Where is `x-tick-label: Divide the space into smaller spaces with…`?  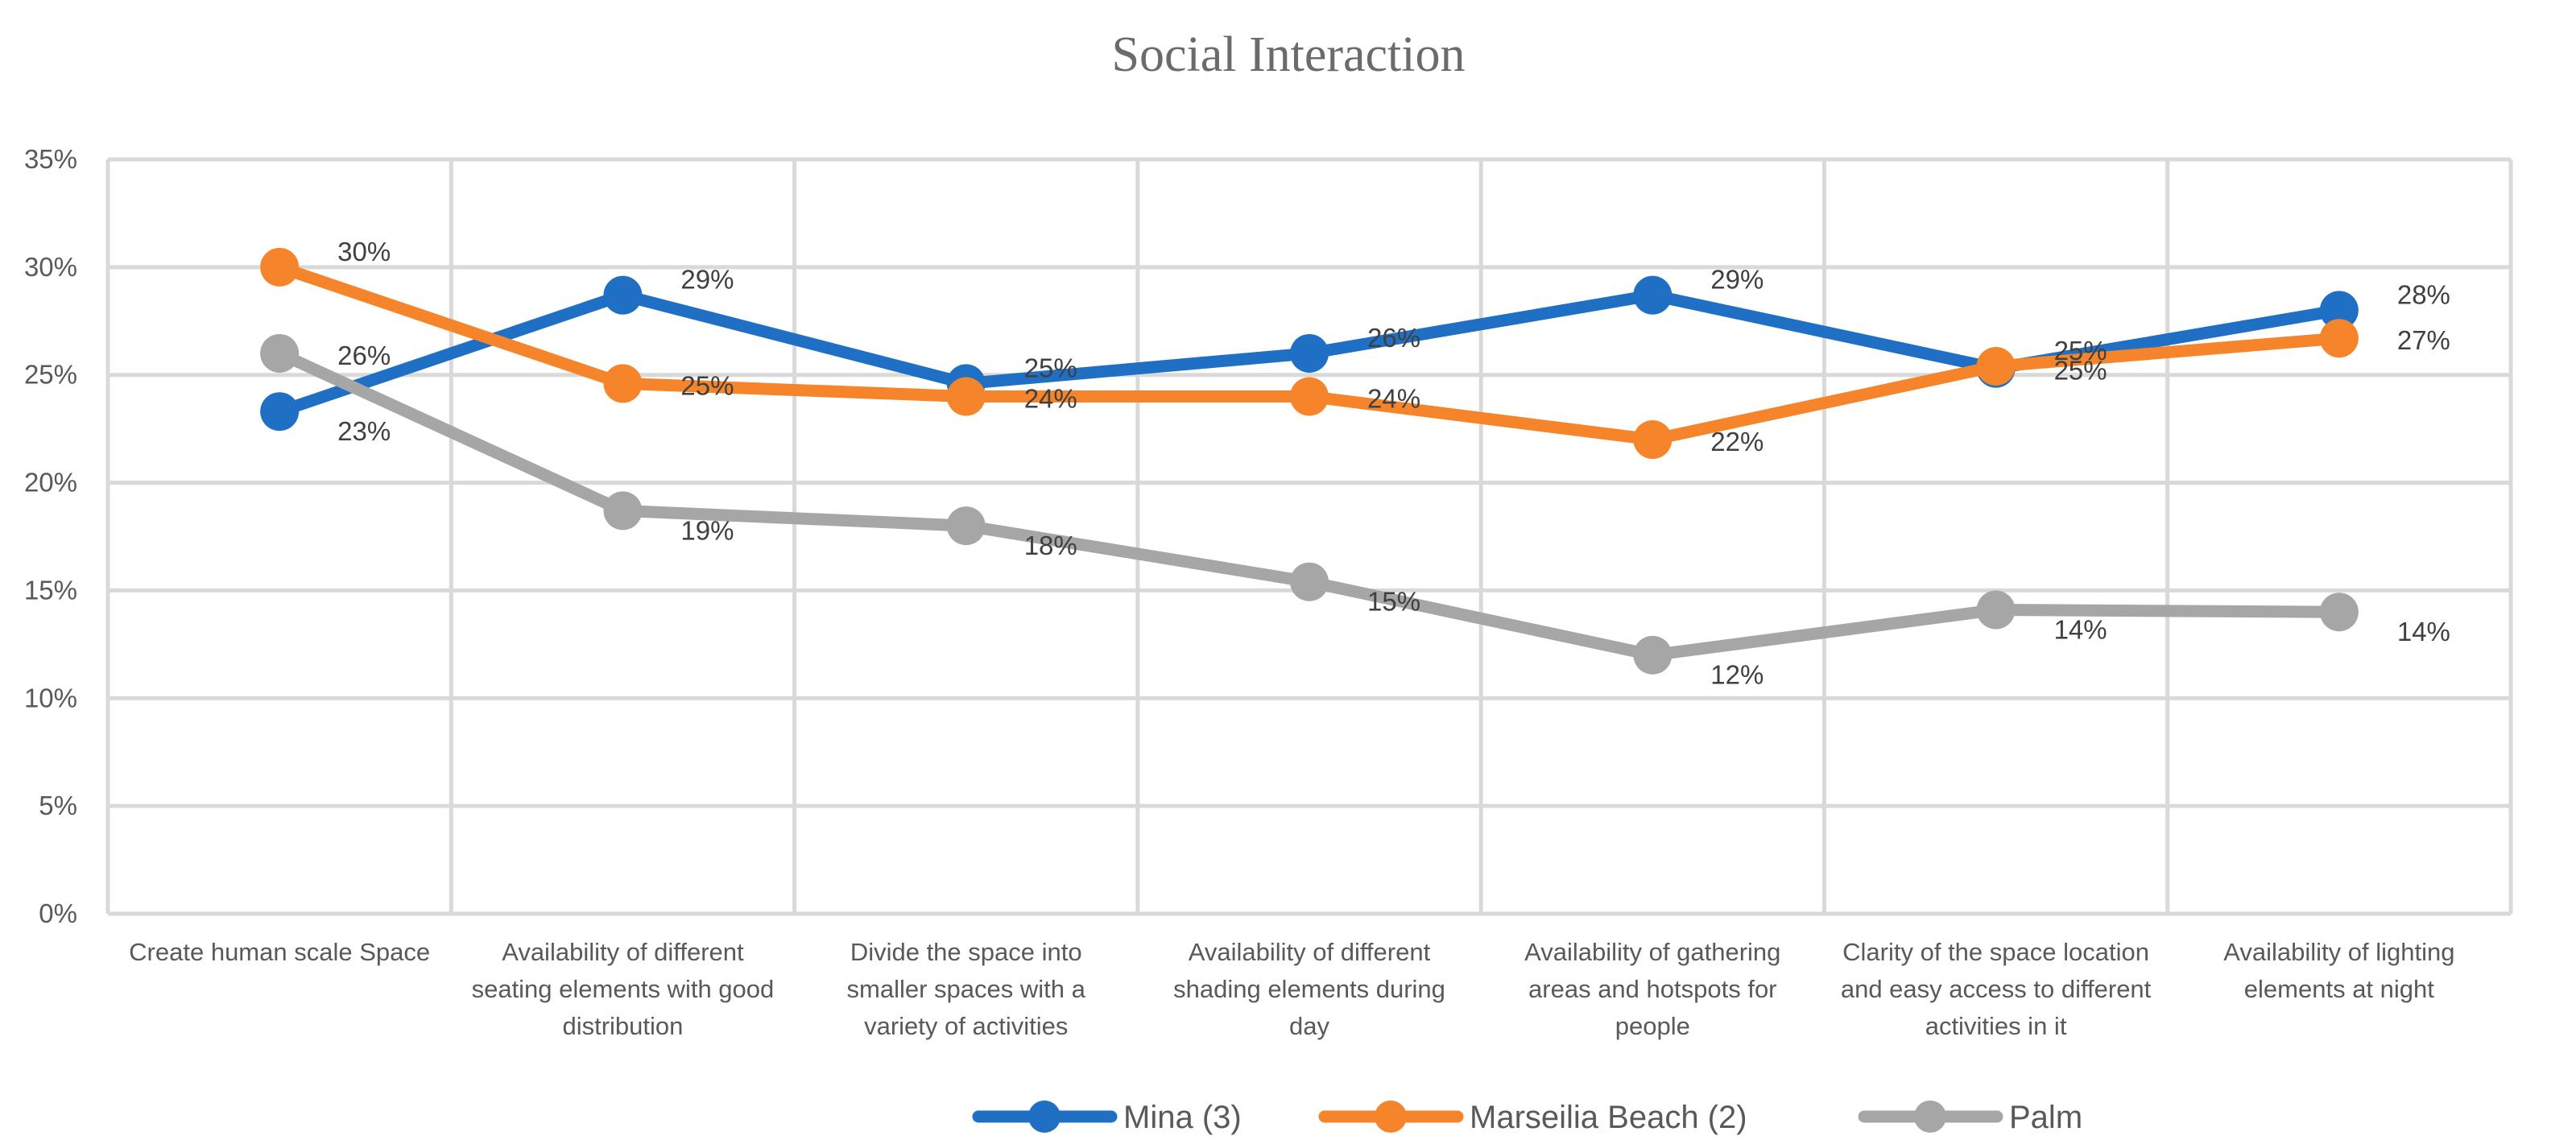 x-tick-label: Divide the space into smaller spaces with… is located at coordinates (967, 989).